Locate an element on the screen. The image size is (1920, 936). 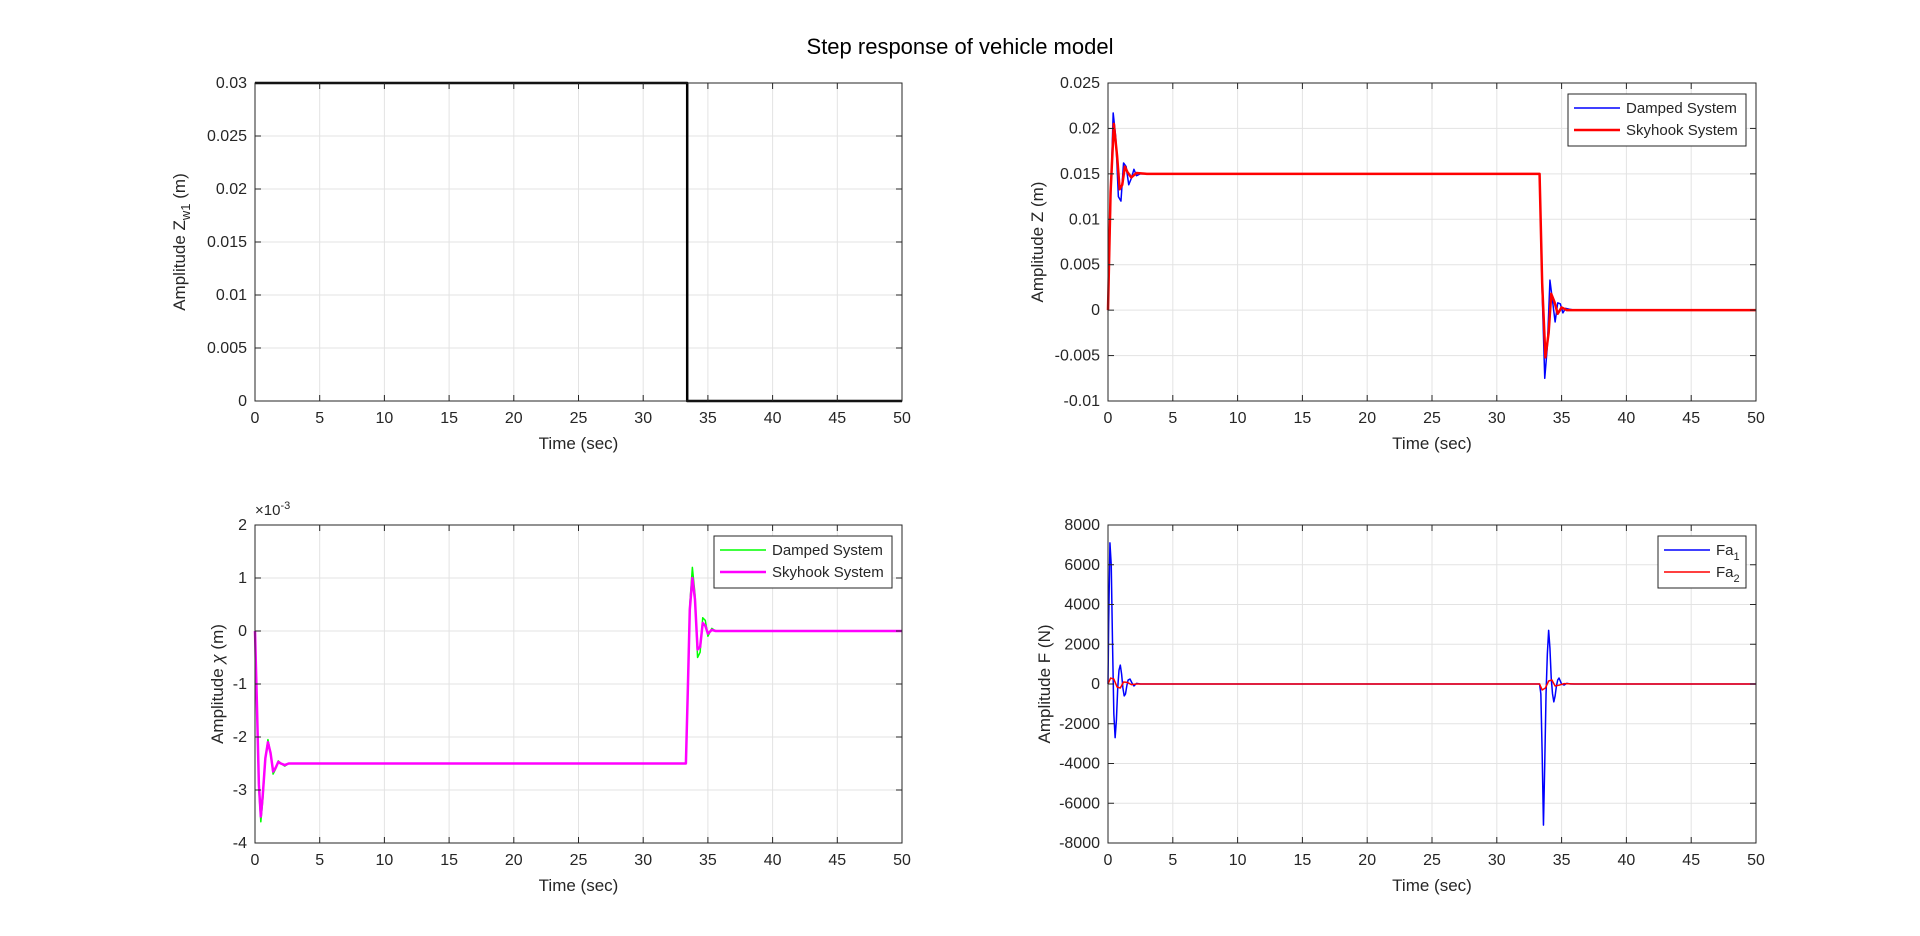
y-tick-label: -0.005 is located at coordinates (1077, 356).